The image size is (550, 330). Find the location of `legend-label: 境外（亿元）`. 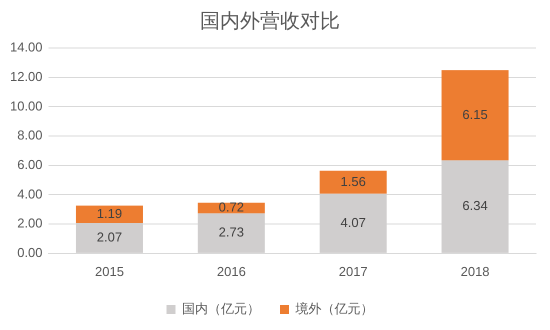

legend-label: 境外（亿元） is located at coordinates (334, 308).